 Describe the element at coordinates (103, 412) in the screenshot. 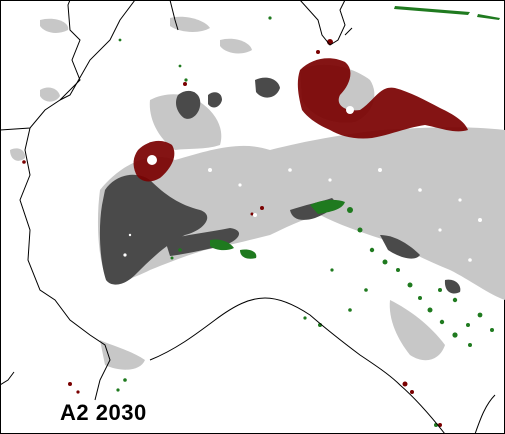

I see `scenario-label: A2 2030` at that location.